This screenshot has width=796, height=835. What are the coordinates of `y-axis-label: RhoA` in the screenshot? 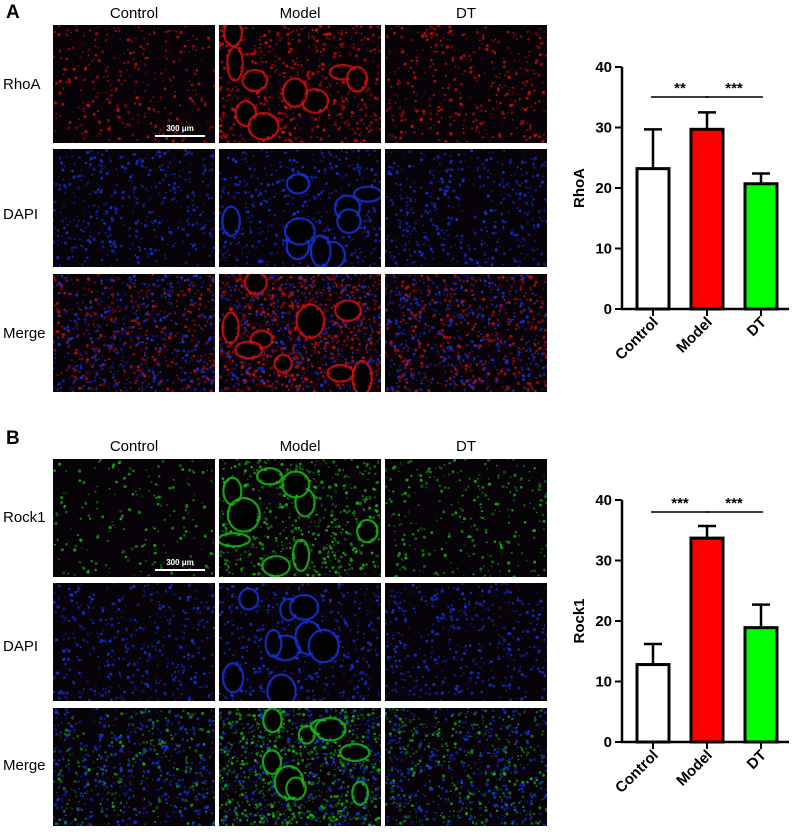 It's located at (579, 188).